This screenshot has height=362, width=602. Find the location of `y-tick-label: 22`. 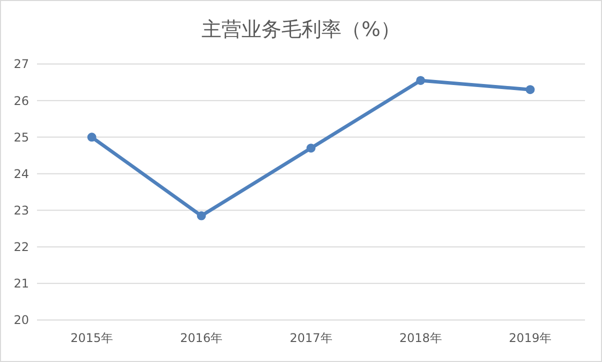

y-tick-label: 22 is located at coordinates (21, 247).